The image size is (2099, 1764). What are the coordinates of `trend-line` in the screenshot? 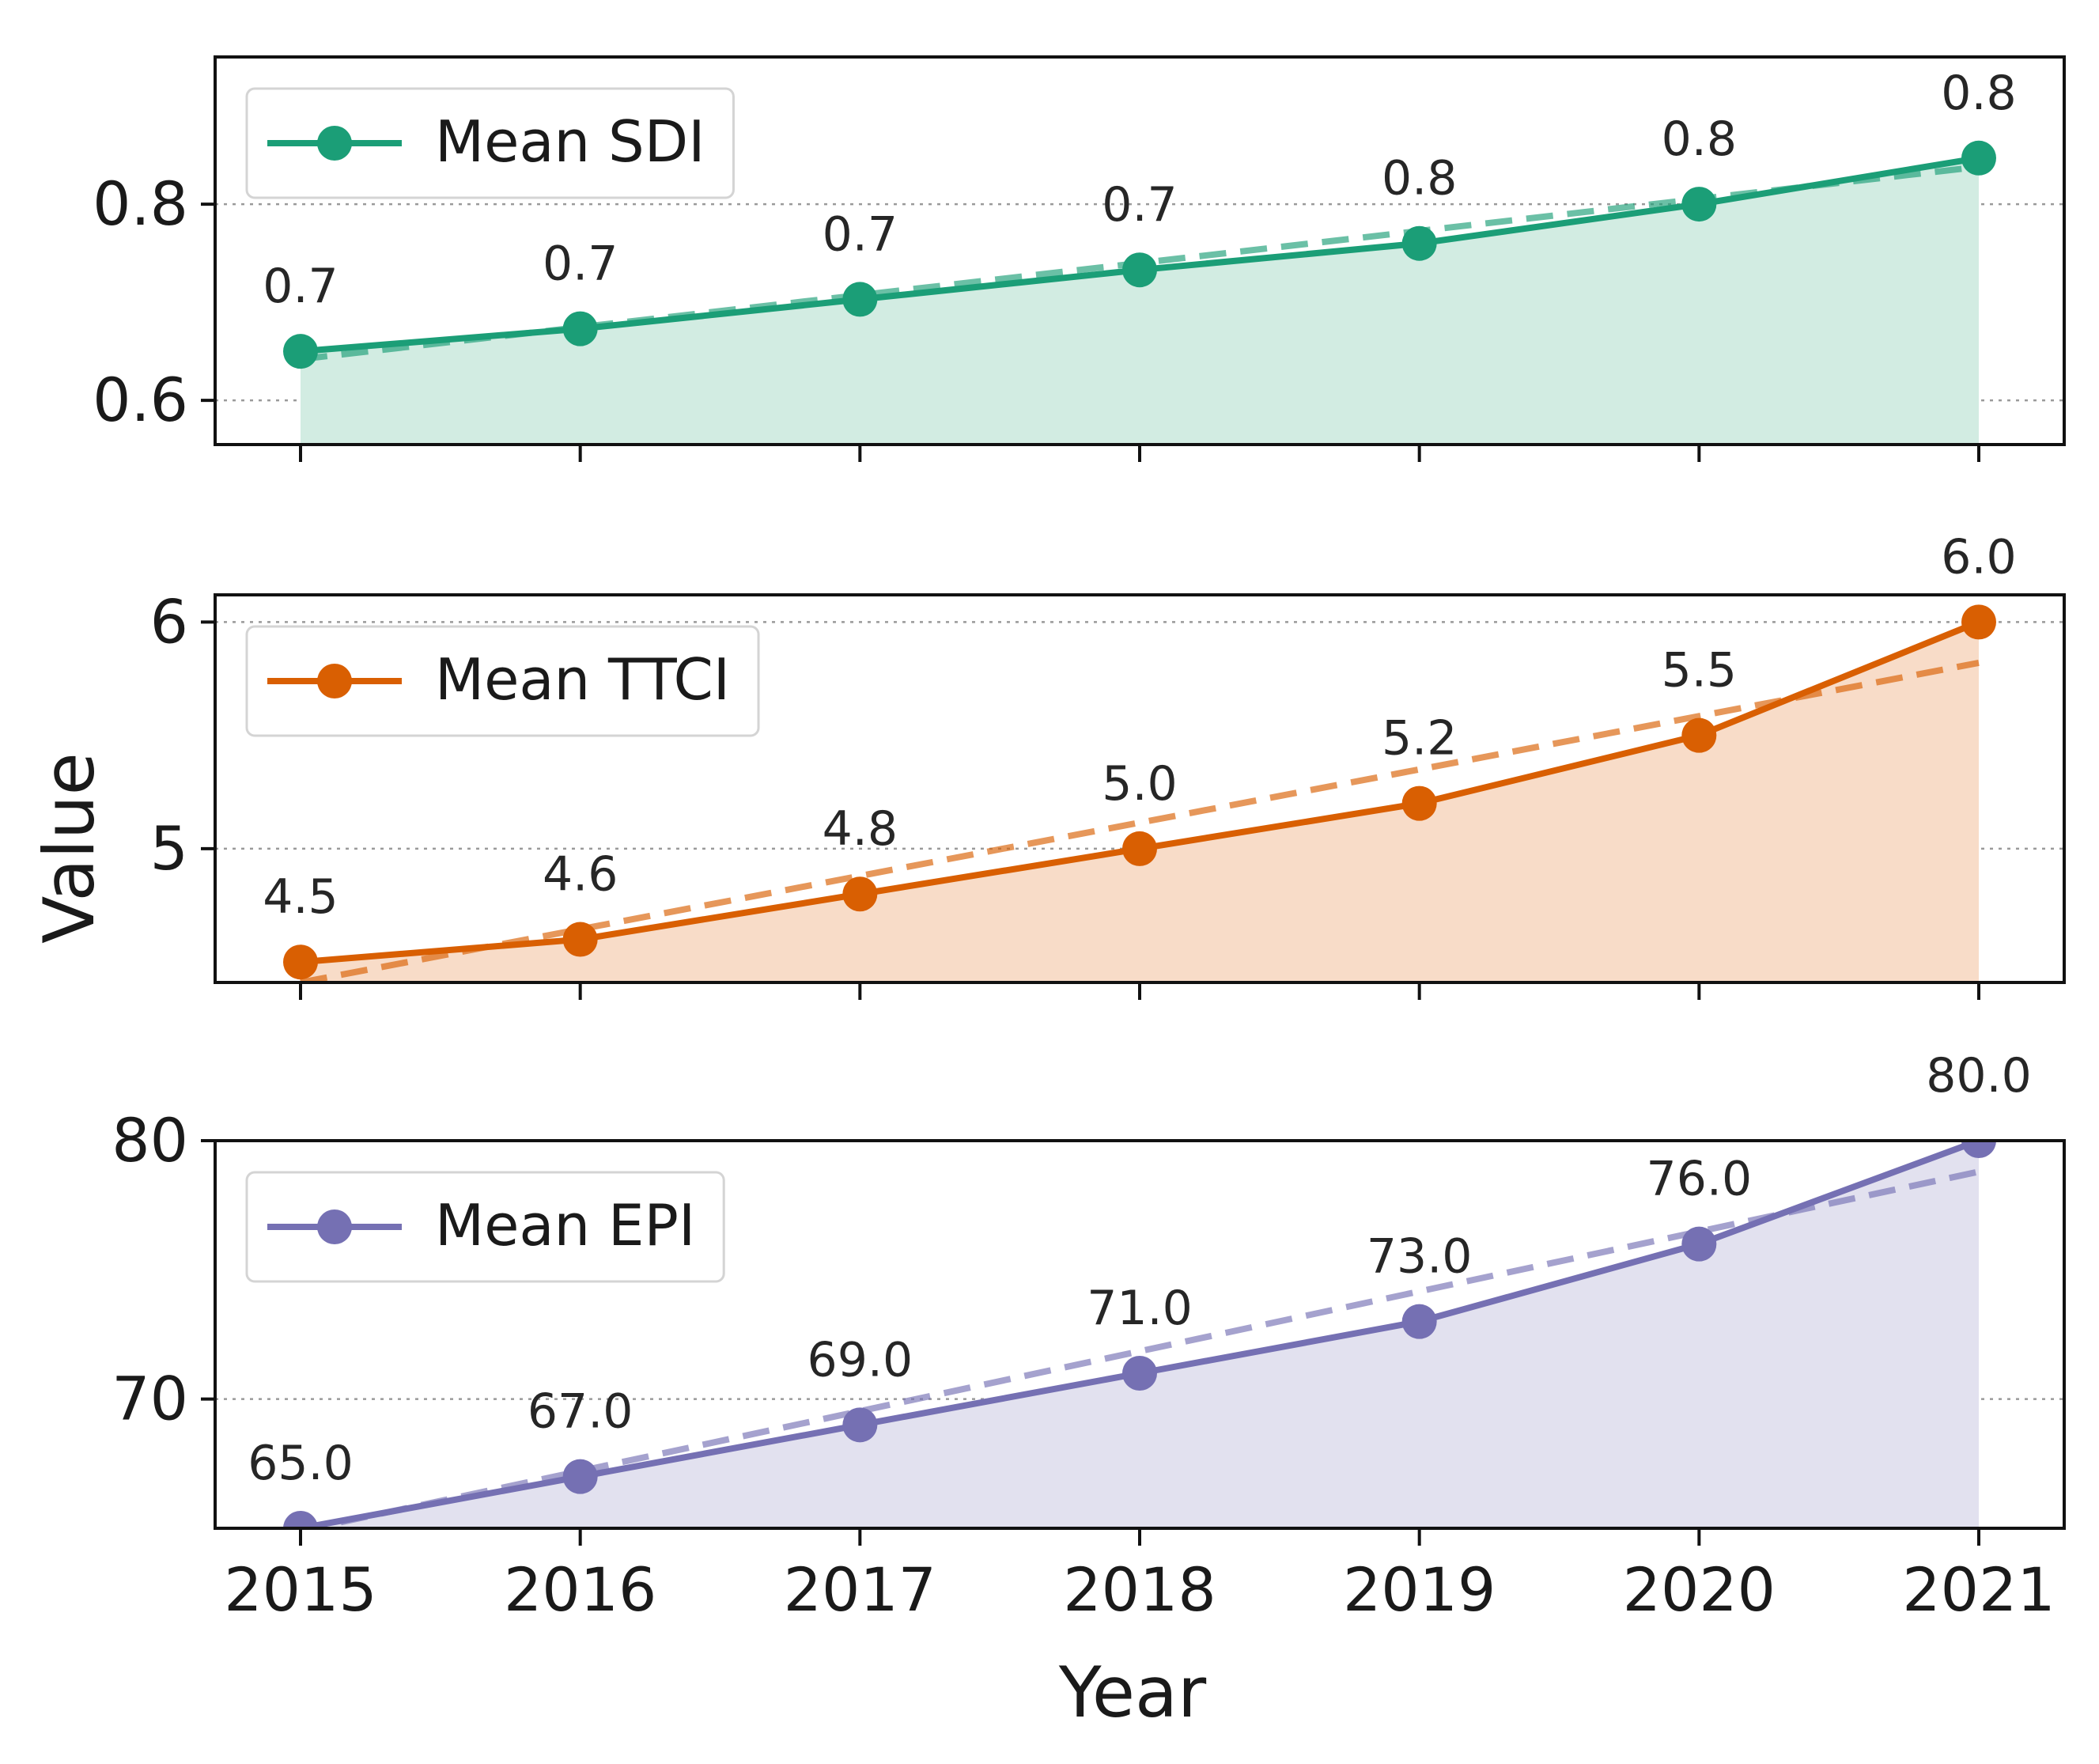 It's located at (1140, 821).